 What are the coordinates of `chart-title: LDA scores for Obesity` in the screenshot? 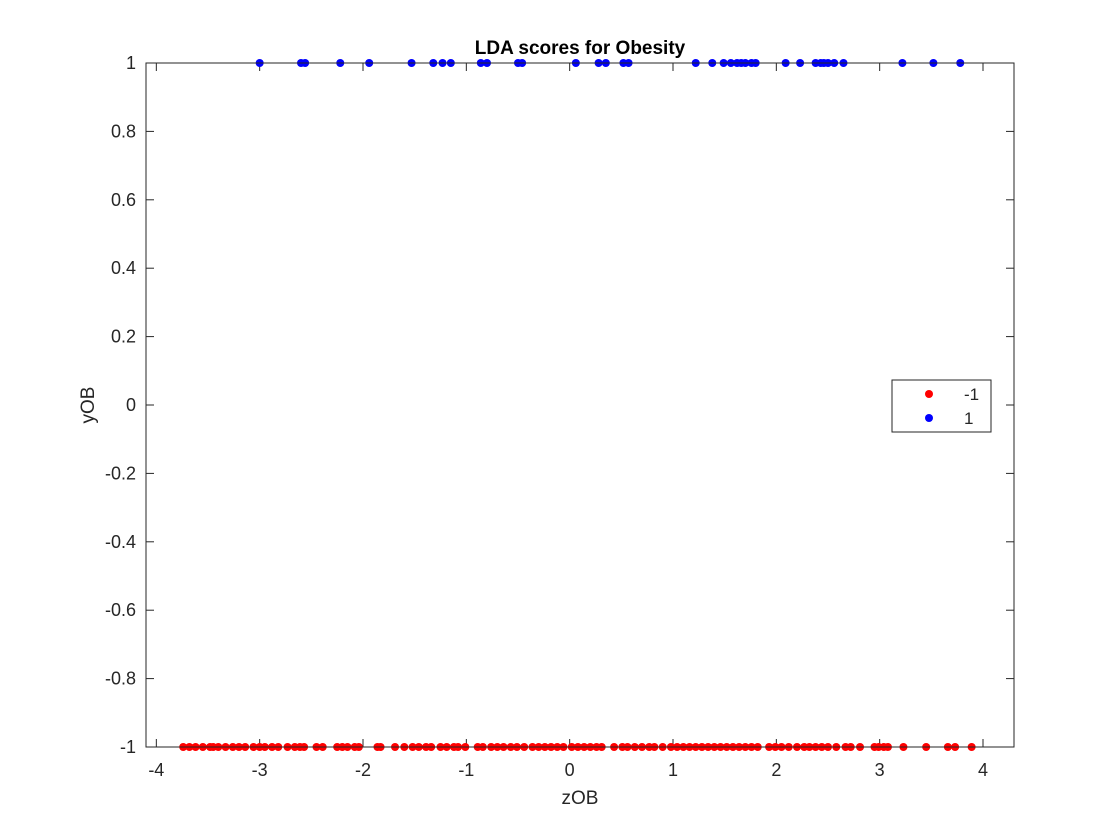 It's located at (580, 48).